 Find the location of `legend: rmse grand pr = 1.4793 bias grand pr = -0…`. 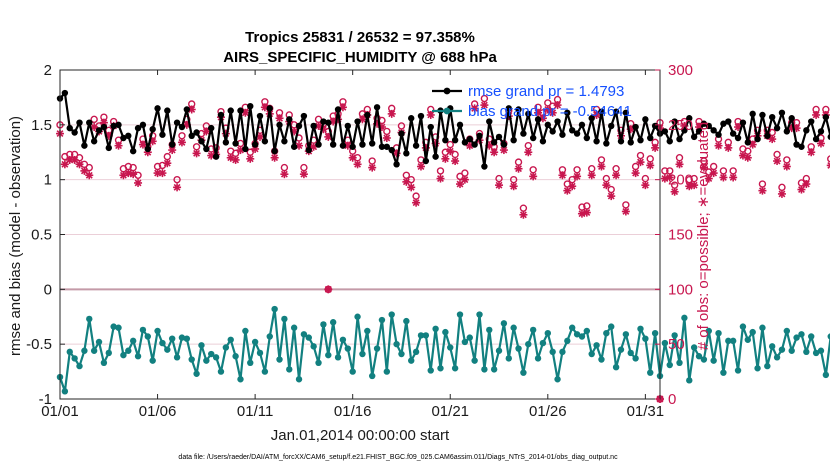

legend: rmse grand pr = 1.4793 bias grand pr = -0… is located at coordinates (532, 101).